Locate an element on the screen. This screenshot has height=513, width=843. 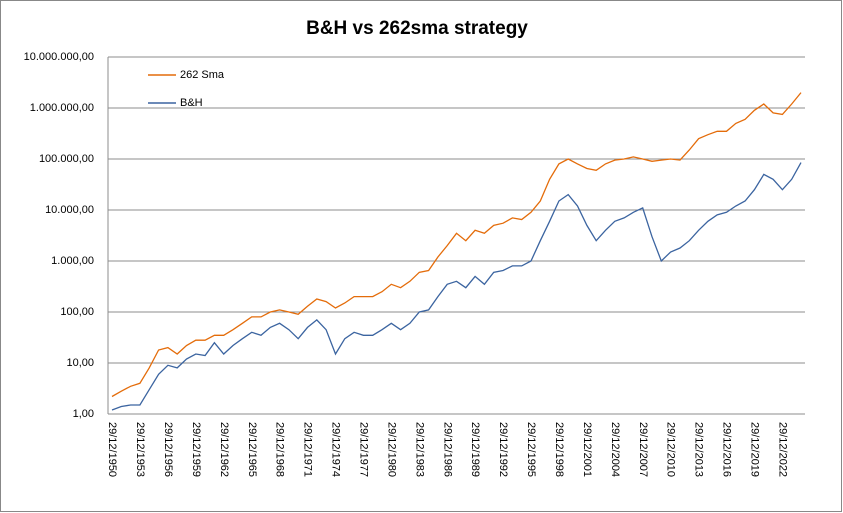
x-tick-label: 29/12/1953 is located at coordinates (140, 449).